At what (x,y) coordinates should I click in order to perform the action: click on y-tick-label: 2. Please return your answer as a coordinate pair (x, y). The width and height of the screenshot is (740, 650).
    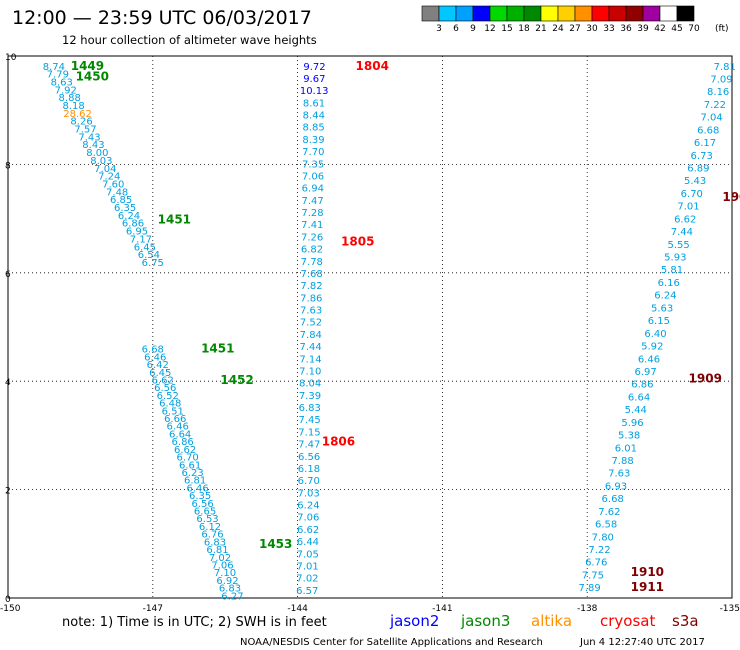
    Looking at the image, I should click on (8, 492).